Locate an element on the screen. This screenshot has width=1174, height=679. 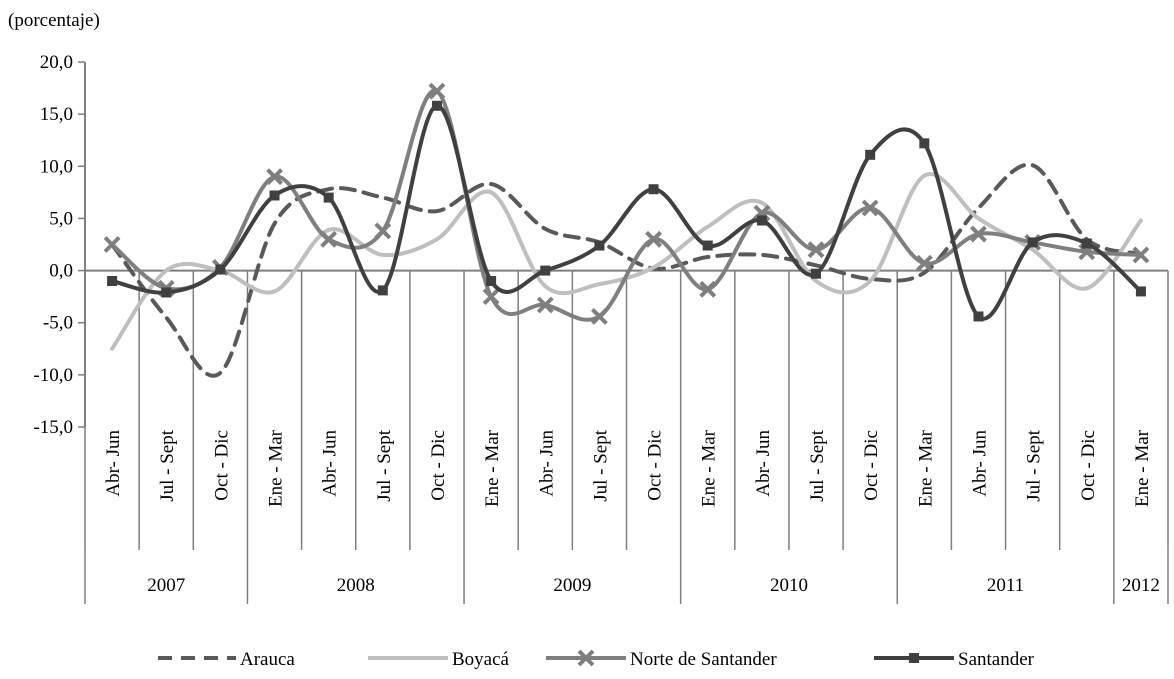
y-tick-label: 0,0 is located at coordinates (61, 271).